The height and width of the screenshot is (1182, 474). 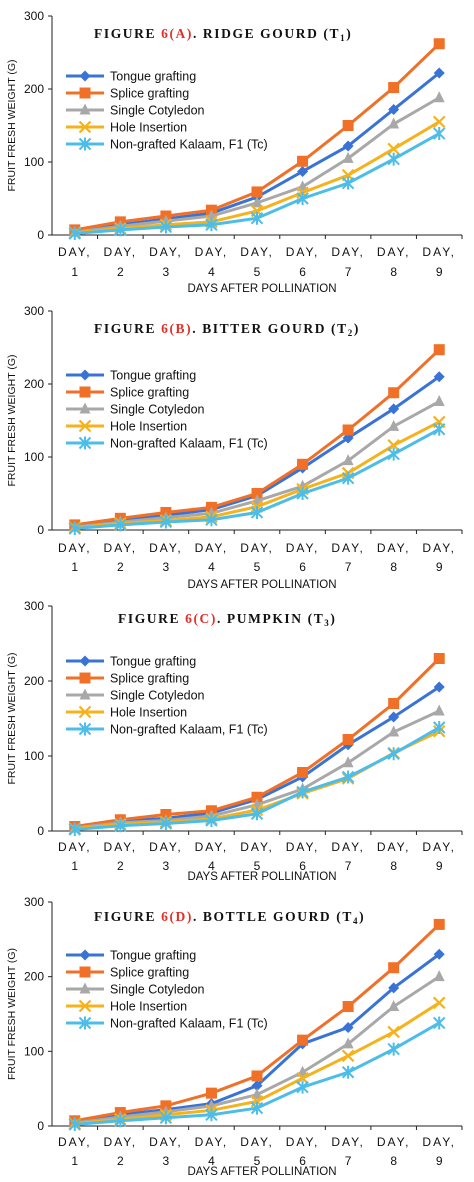 I want to click on x-tick-label-number: 5, so click(x=257, y=567).